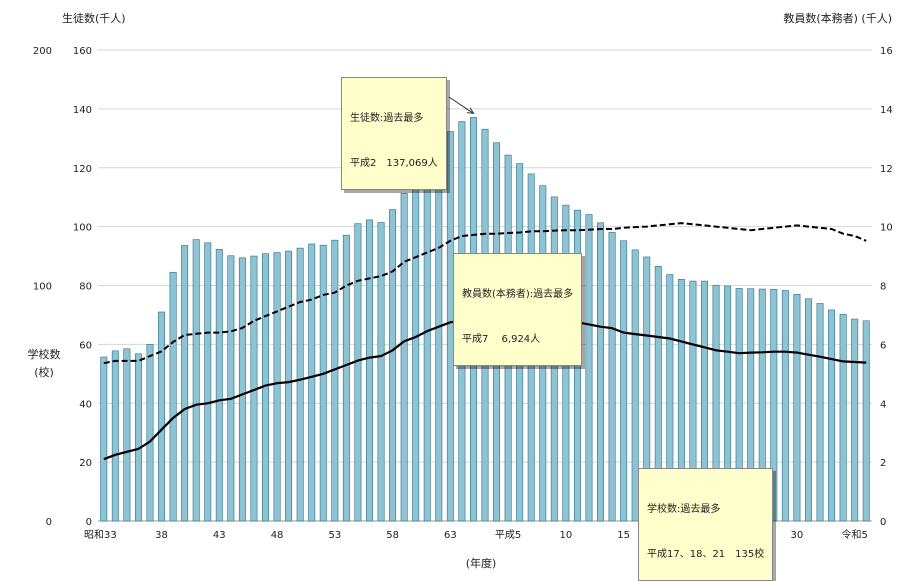 The height and width of the screenshot is (581, 900). Describe the element at coordinates (94, 18) in the screenshot. I see `left-axis-top-title: 生徒数(千人)` at that location.